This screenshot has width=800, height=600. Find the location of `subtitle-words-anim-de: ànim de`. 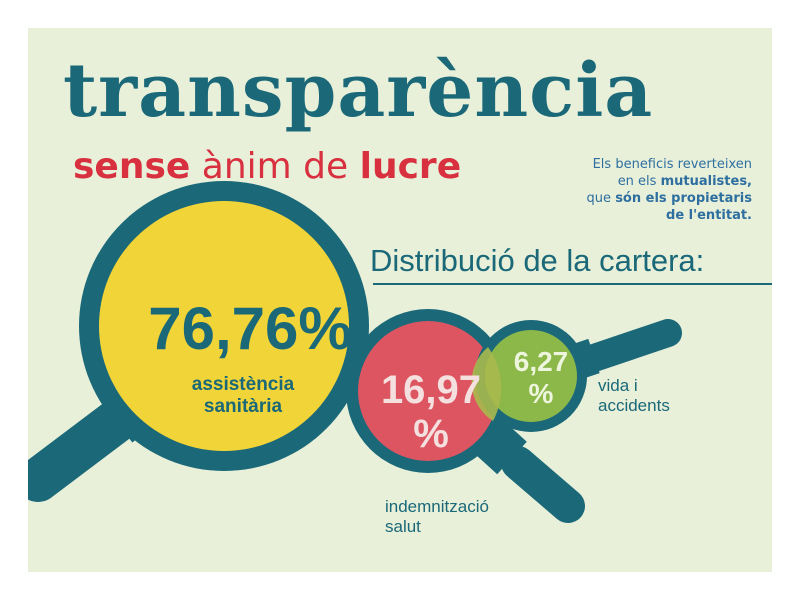

subtitle-words-anim-de: ànim de is located at coordinates (275, 166).